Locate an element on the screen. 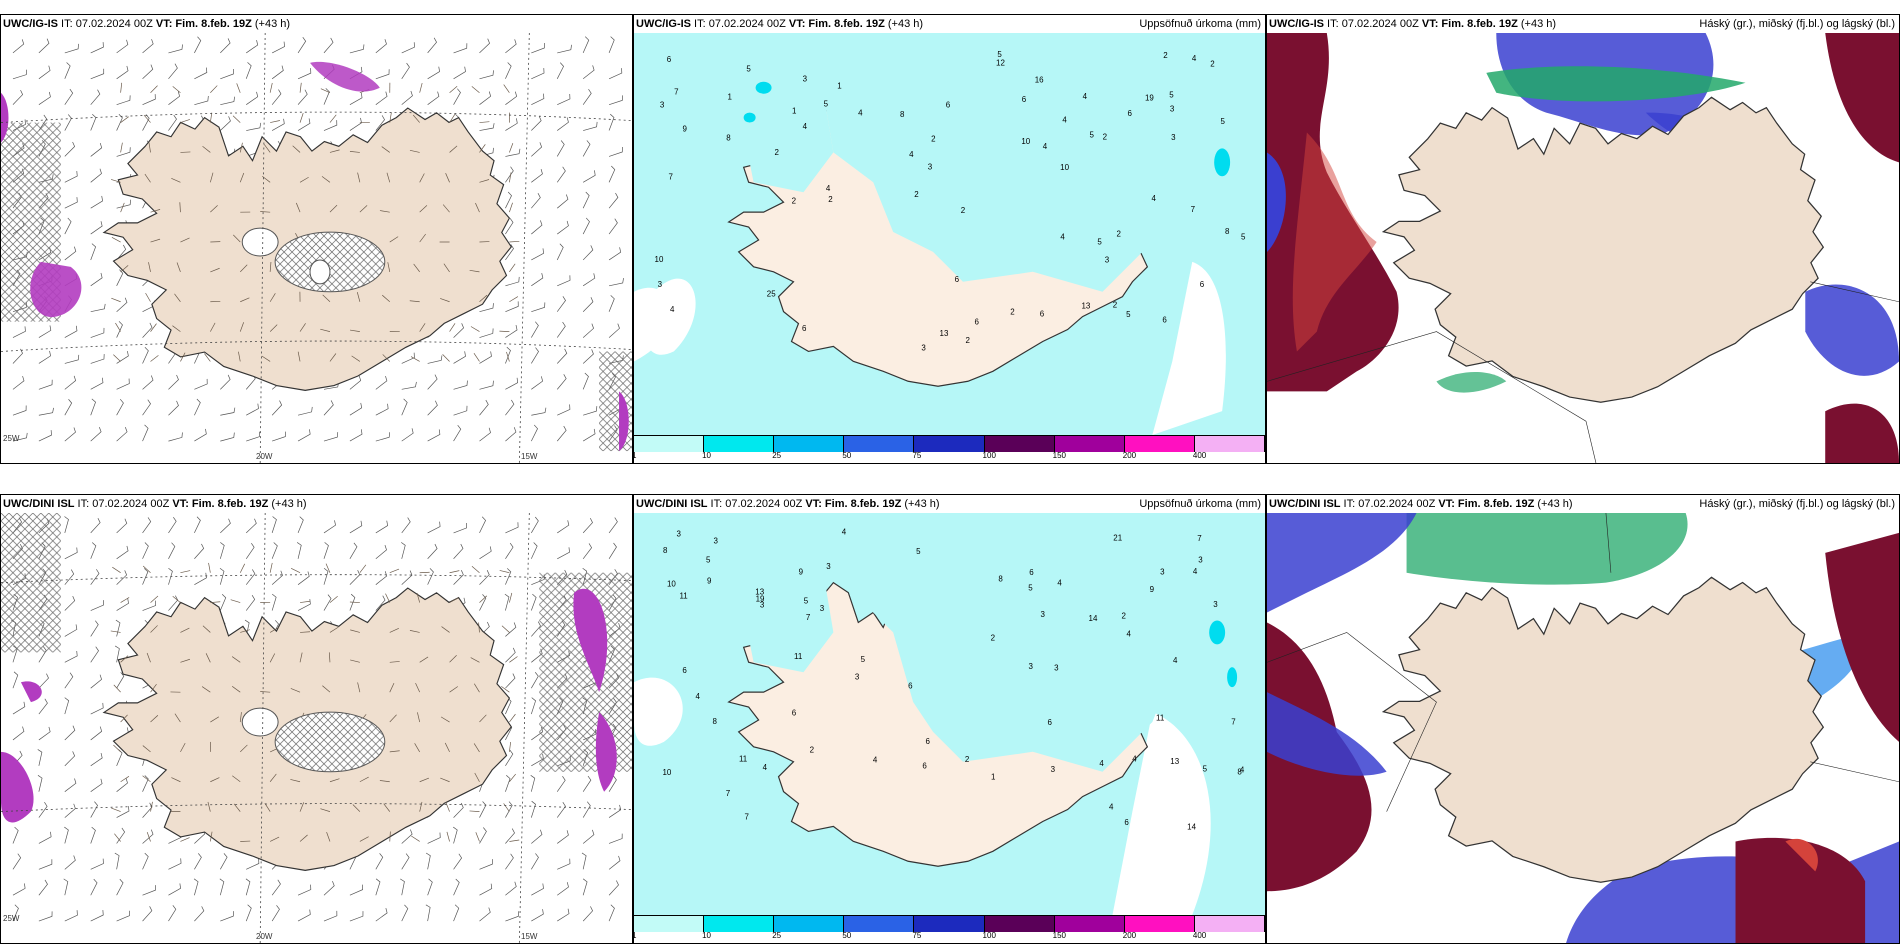 Image resolution: width=1900 pixels, height=950 pixels. station-value: 2 is located at coordinates (933, 138).